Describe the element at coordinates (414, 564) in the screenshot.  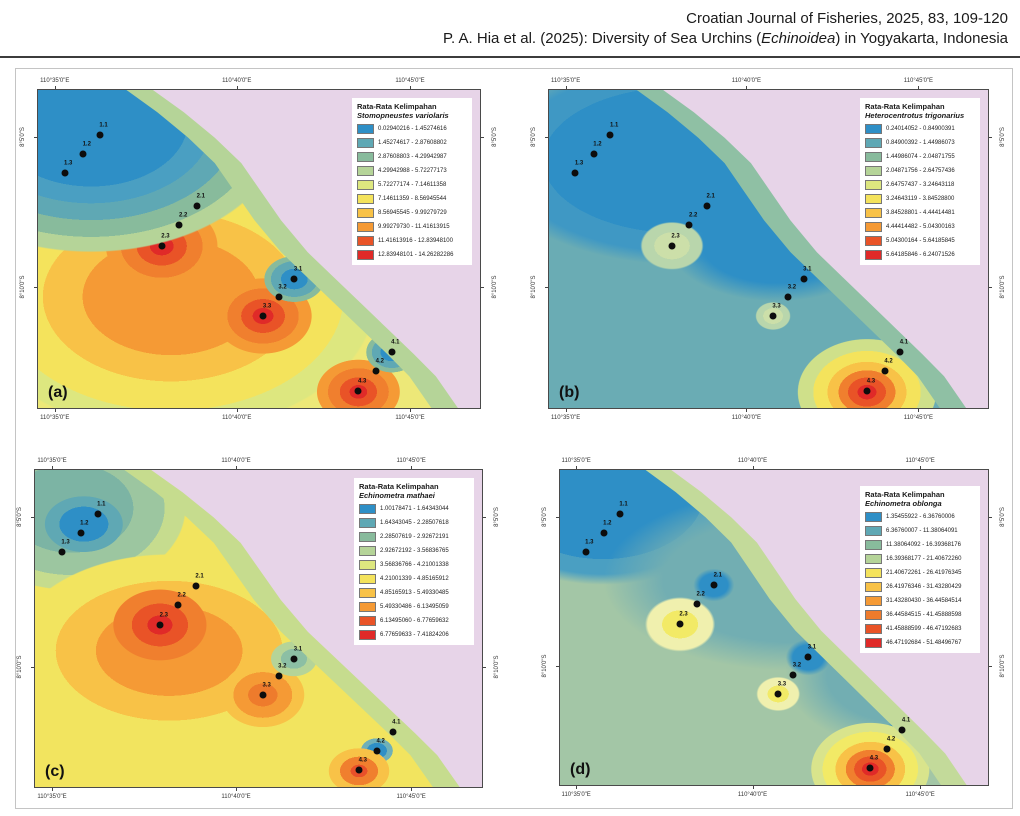
I see `legend-row: 3.56836766 - 4.21001338` at that location.